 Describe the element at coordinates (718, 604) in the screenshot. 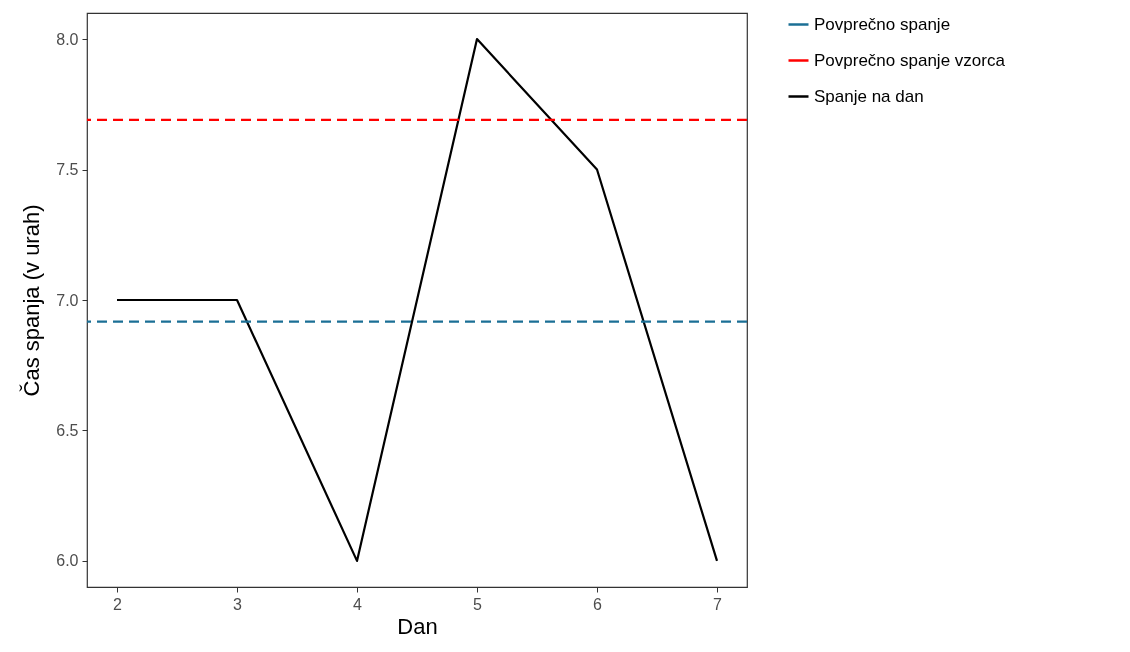

I see `x-tick-label: 7` at that location.